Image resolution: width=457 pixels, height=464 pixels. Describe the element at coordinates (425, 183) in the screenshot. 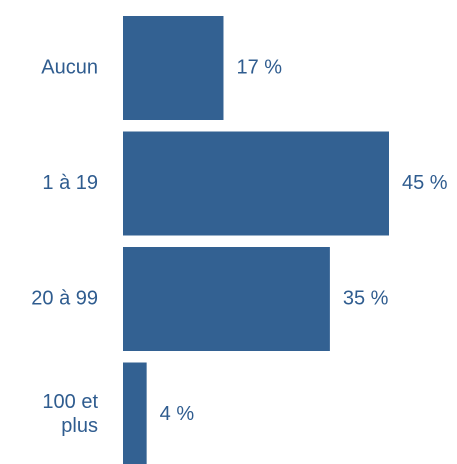

I see `value-label-1: 45 %` at that location.